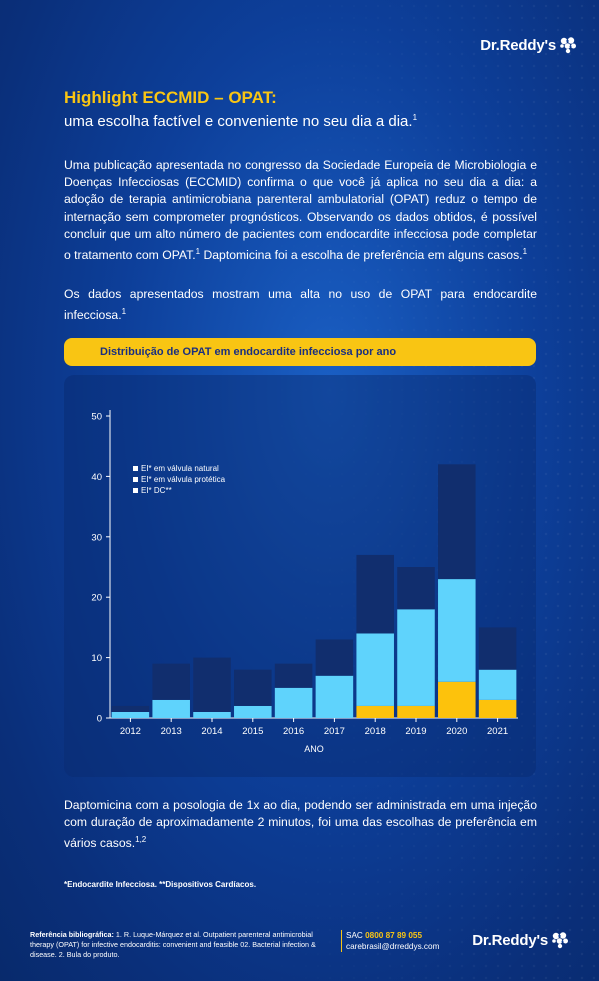 Image resolution: width=599 pixels, height=981 pixels. I want to click on intro2-ref: 1, so click(124, 312).